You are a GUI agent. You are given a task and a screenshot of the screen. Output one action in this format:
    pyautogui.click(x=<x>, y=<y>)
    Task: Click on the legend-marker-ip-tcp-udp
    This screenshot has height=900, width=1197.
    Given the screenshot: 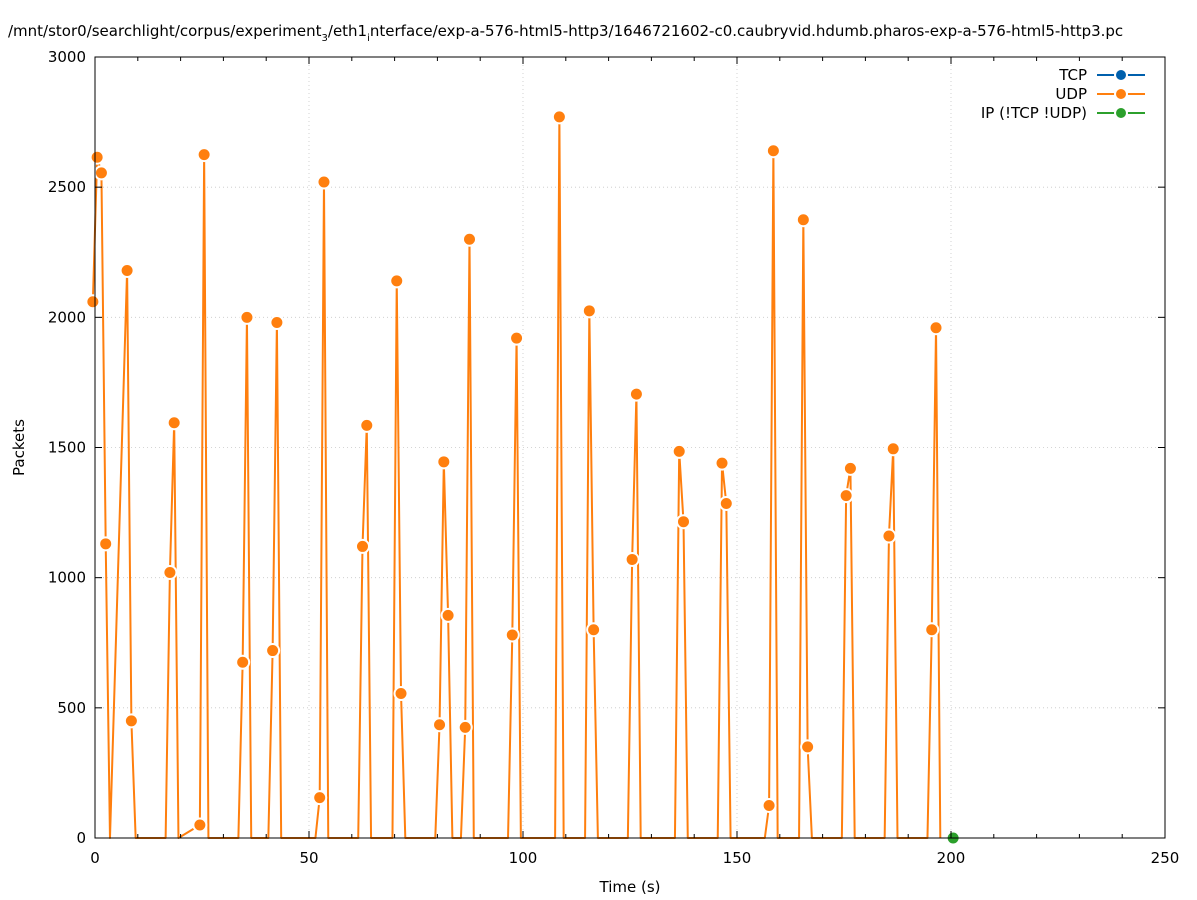 What is the action you would take?
    pyautogui.click(x=1121, y=113)
    